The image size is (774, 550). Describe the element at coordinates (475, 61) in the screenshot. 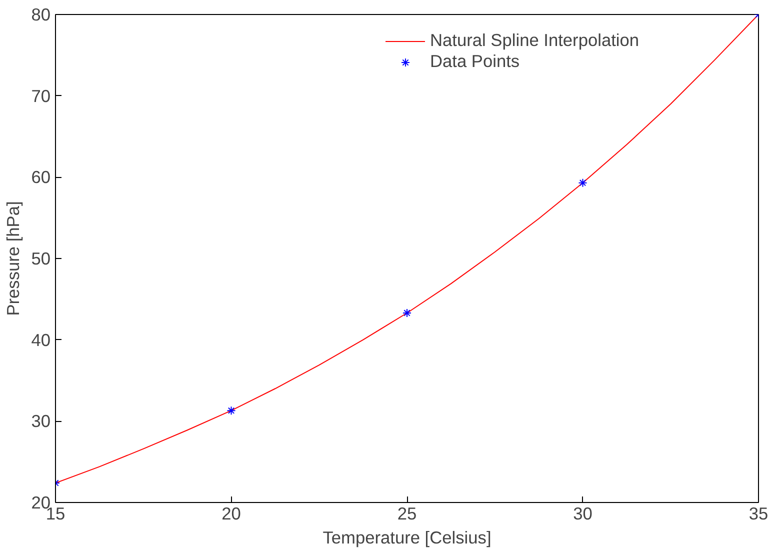

I see `legend-label: Data Points` at that location.